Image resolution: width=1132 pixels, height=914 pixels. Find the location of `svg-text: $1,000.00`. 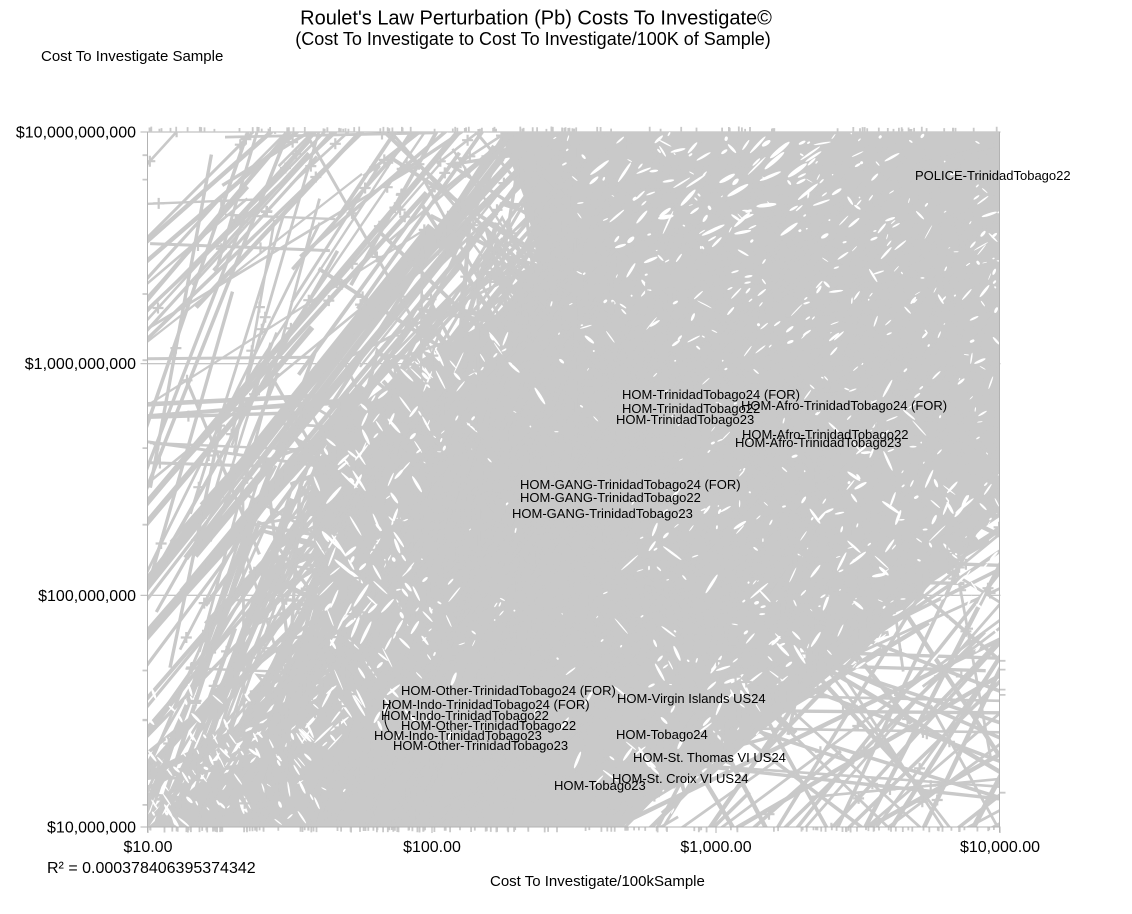

svg-text: $1,000.00 is located at coordinates (715, 847).